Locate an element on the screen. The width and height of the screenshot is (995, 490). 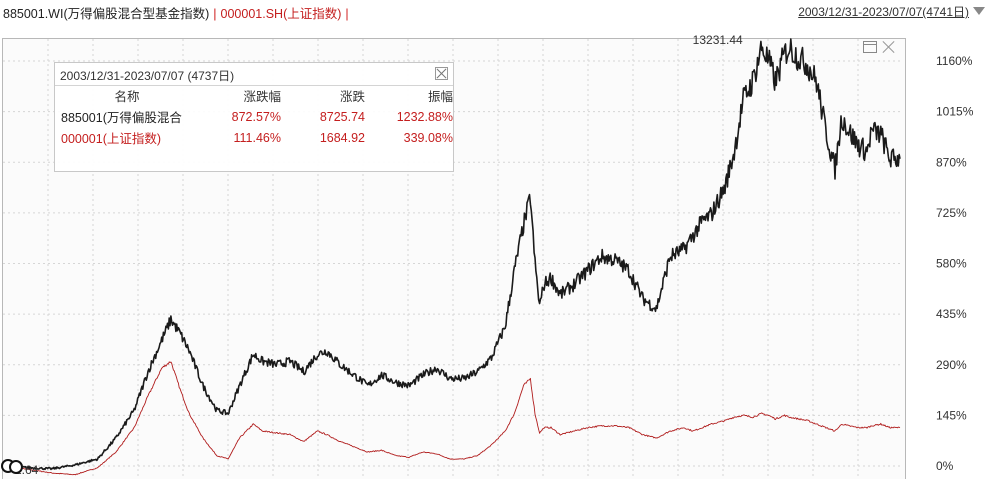
y-tick-label: 0% is located at coordinates (945, 466).